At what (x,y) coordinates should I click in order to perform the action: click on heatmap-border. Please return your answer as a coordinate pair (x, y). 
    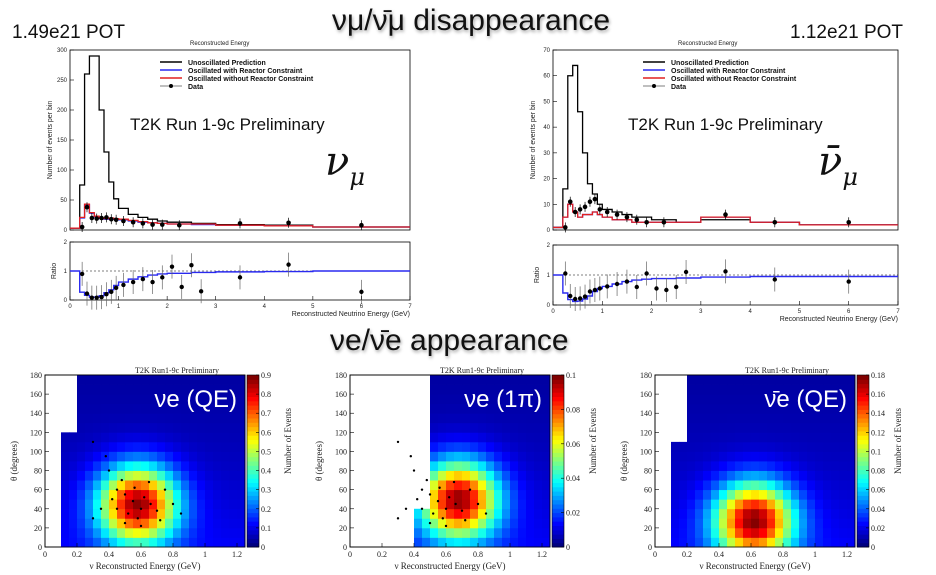
    Looking at the image, I should click on (755, 461).